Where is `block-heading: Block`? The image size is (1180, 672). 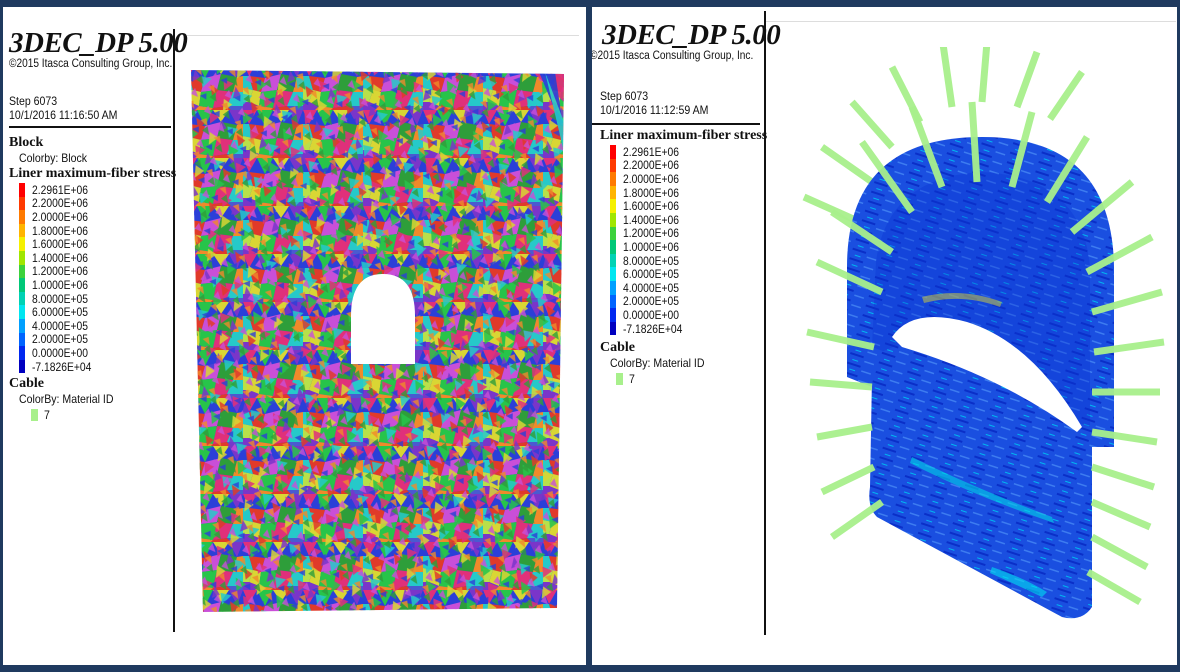 block-heading: Block is located at coordinates (26, 142).